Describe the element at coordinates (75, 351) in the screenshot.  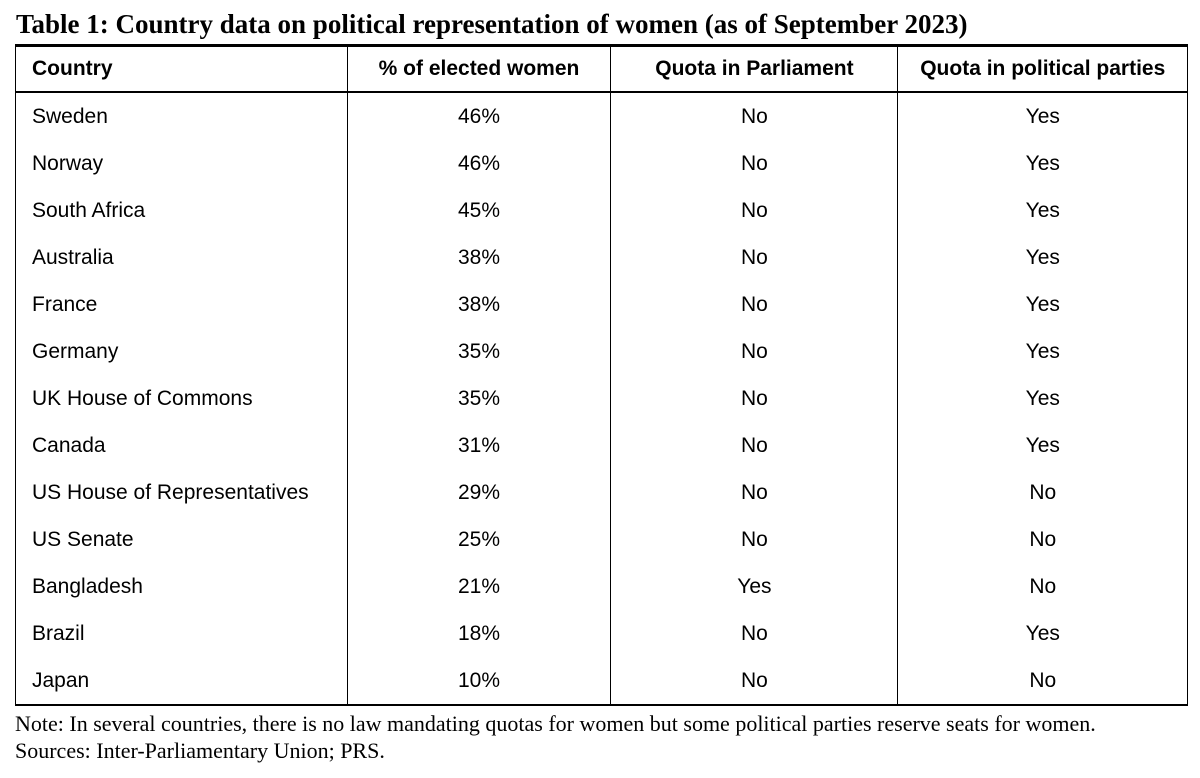
I see `country-cell: Germany` at that location.